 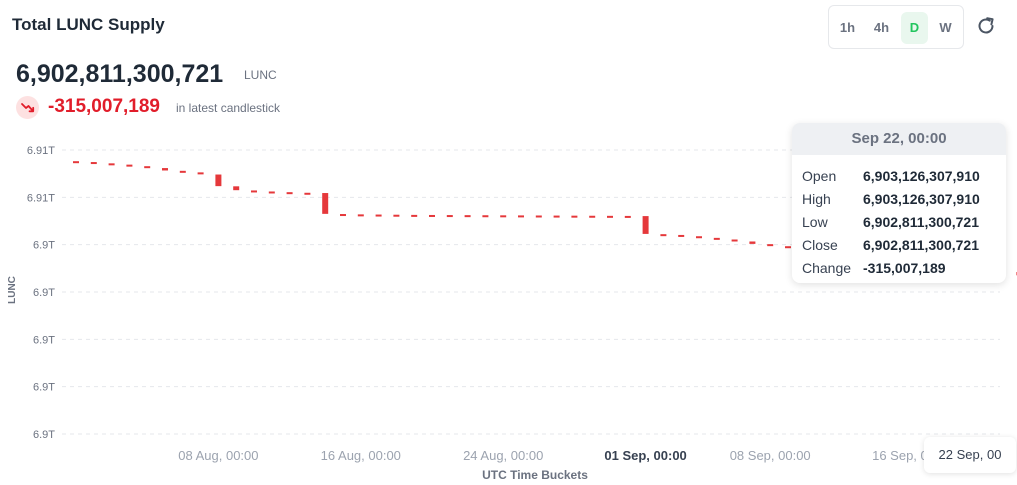 I want to click on y-axis-label: LUNC, so click(x=12, y=290).